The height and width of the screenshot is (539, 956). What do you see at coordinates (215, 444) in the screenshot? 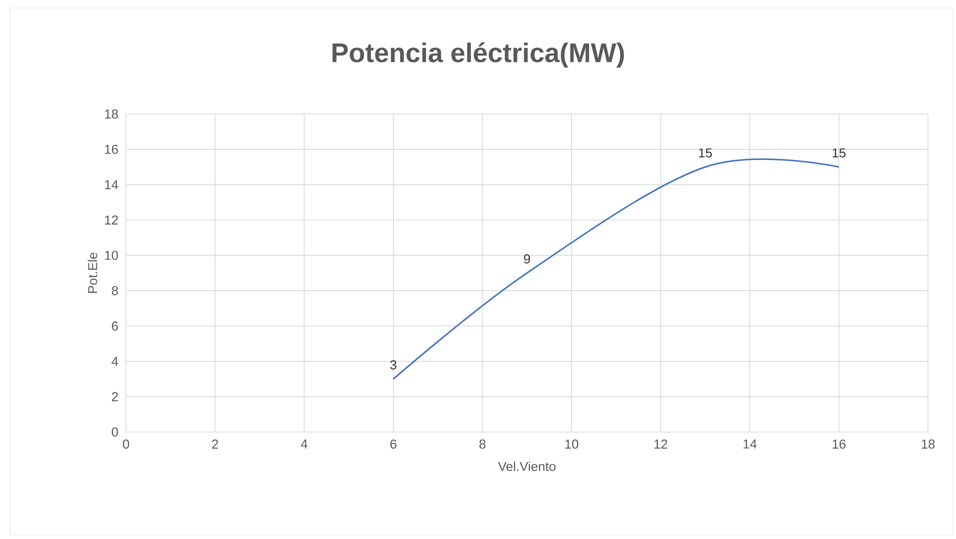
I see `x-tick-label: 2` at bounding box center [215, 444].